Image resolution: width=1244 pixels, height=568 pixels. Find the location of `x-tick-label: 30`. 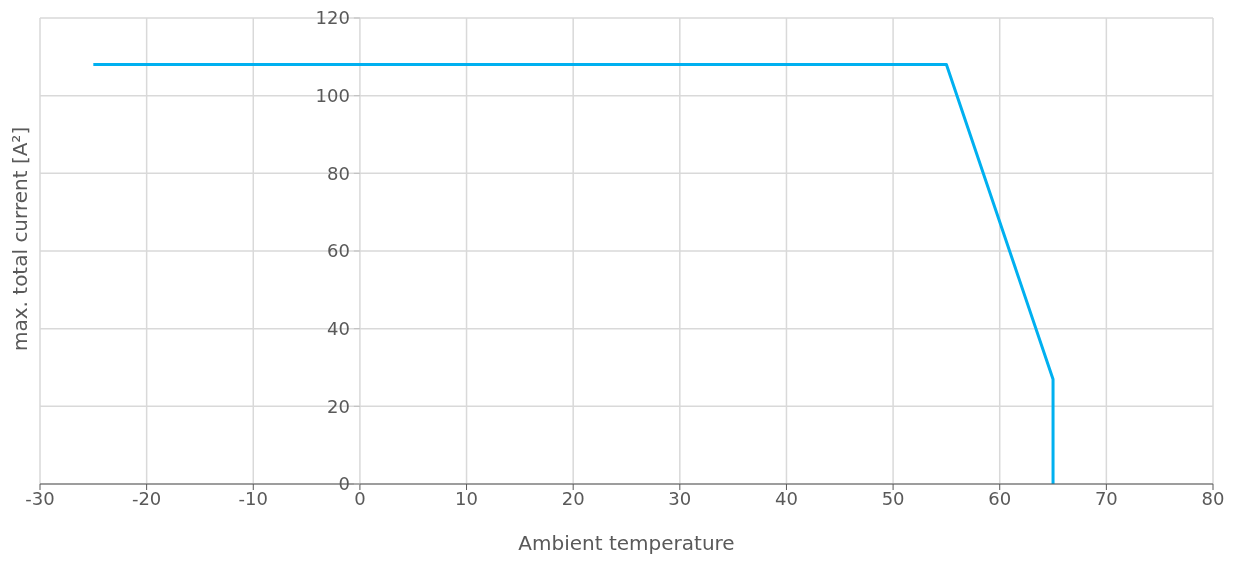

x-tick-label: 30 is located at coordinates (680, 498).